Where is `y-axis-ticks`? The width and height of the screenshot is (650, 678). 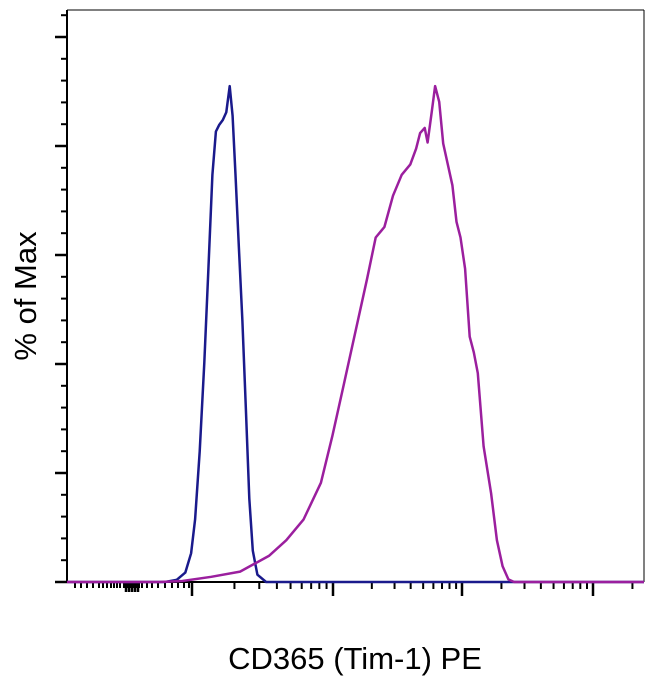
y-axis-ticks is located at coordinates (61, 299).